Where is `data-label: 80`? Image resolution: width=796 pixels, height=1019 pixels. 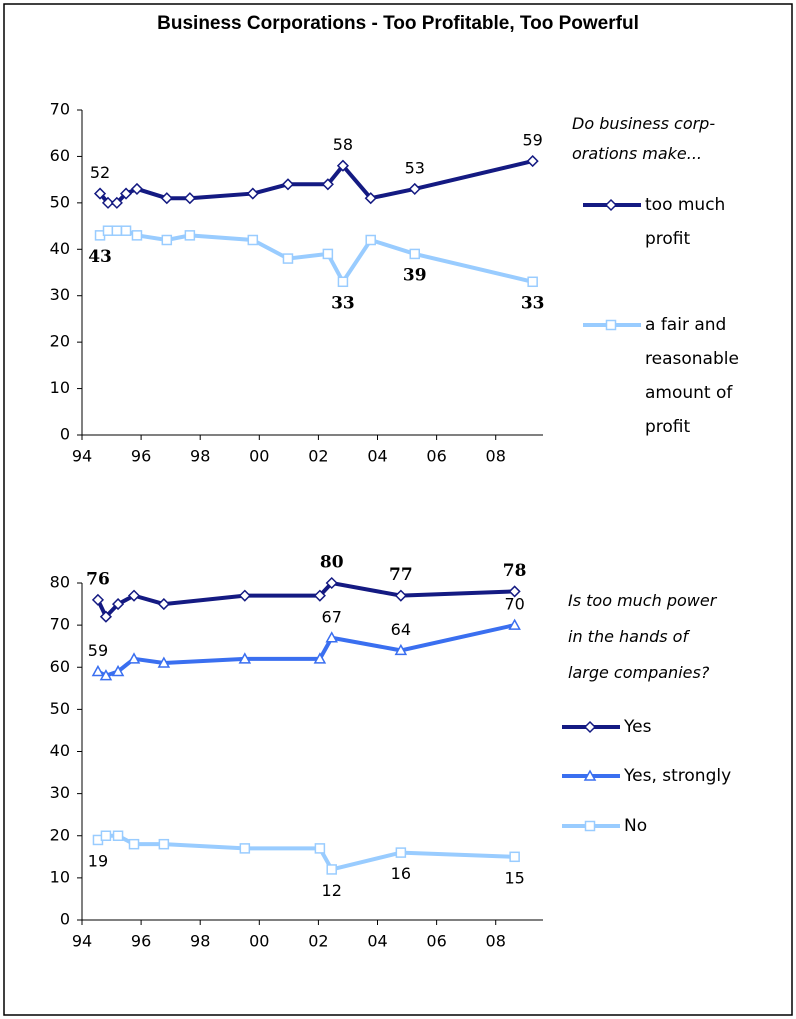 data-label: 80 is located at coordinates (332, 563).